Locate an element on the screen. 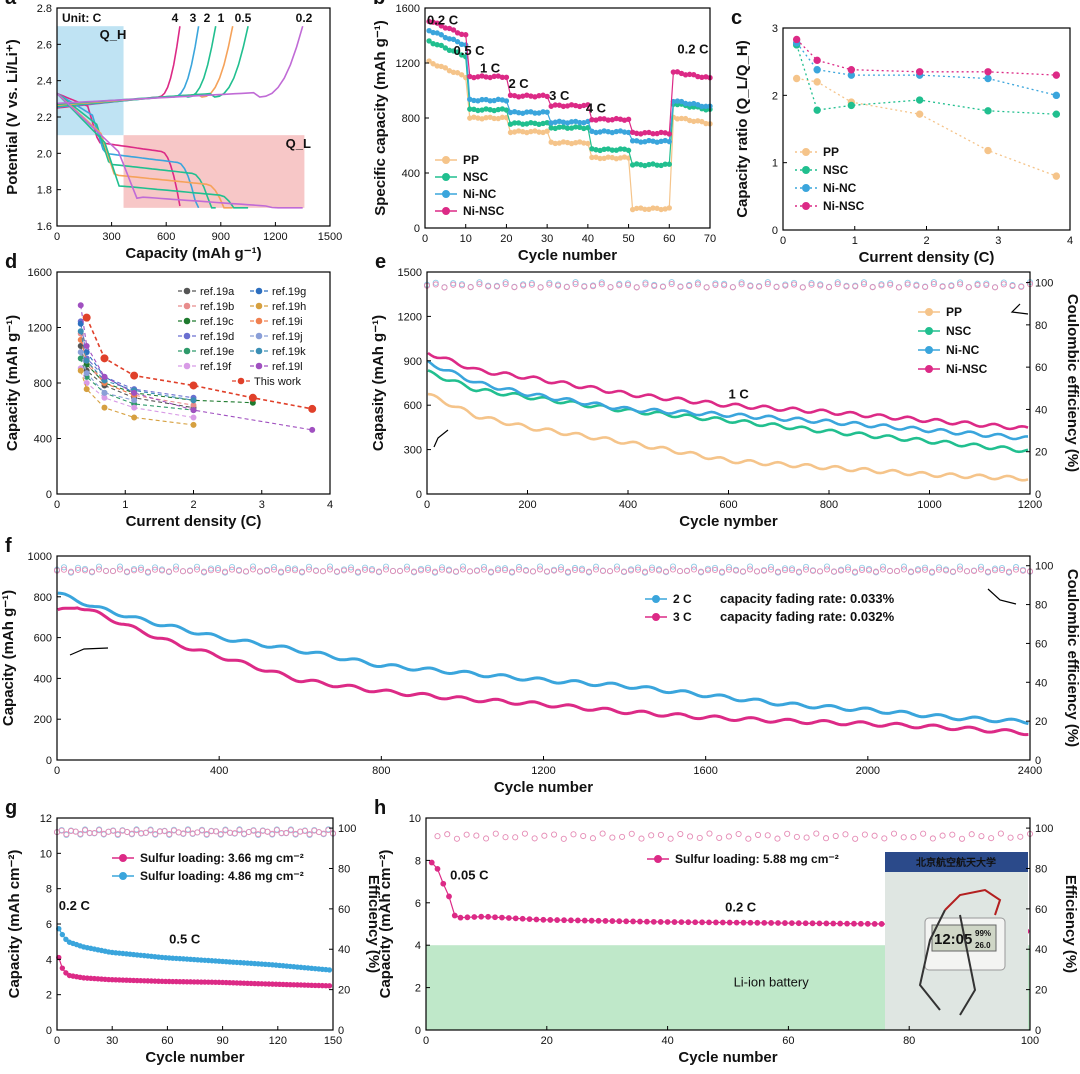 This screenshot has width=1080, height=1074. y2-tick-label: 80 is located at coordinates (1041, 326).